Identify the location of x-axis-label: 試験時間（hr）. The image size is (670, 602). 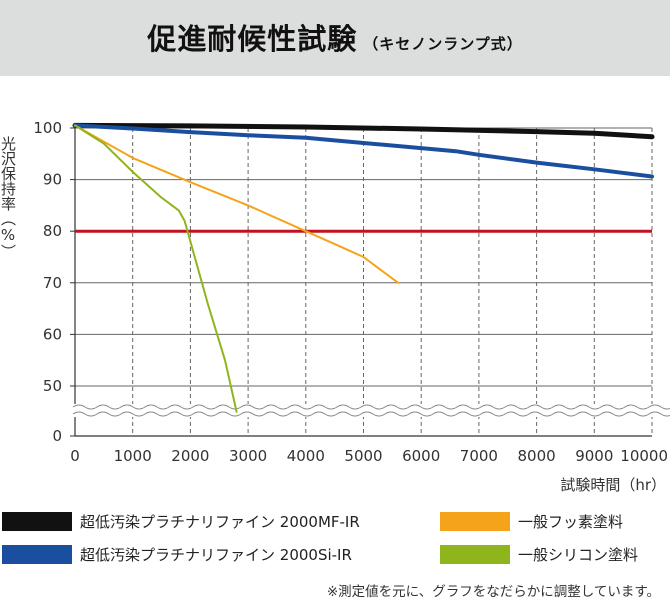
(613, 485).